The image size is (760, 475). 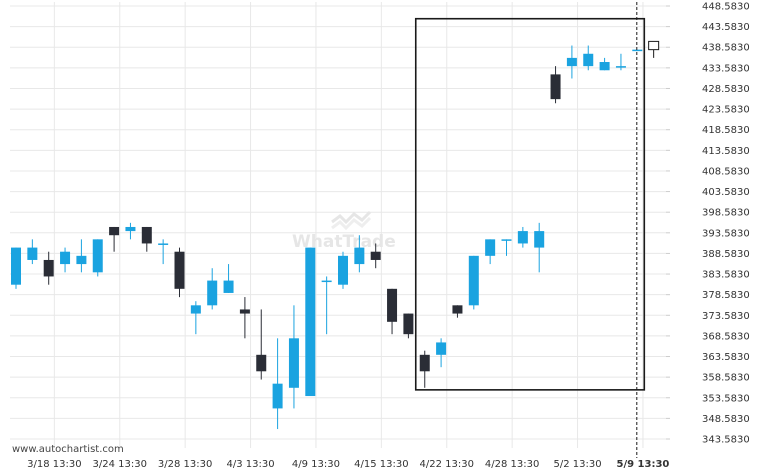 I want to click on watermark-logo-icon, so click(x=351, y=220).